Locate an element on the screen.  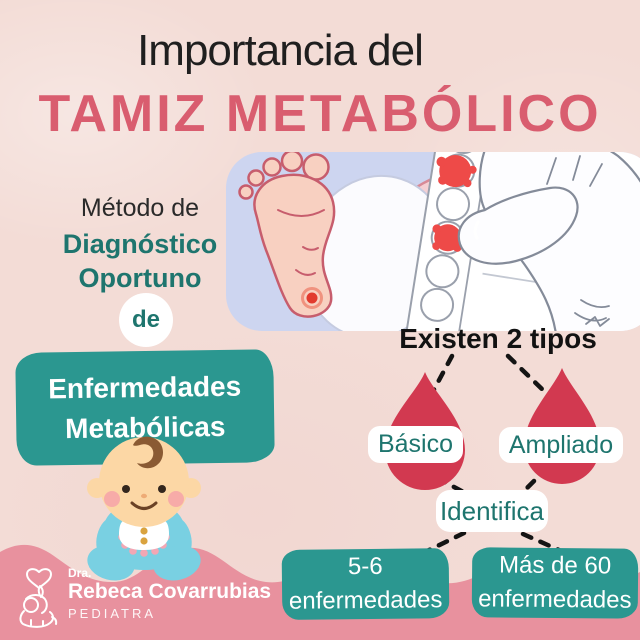
ampliado-label-pill: Ampliado is located at coordinates (561, 445).